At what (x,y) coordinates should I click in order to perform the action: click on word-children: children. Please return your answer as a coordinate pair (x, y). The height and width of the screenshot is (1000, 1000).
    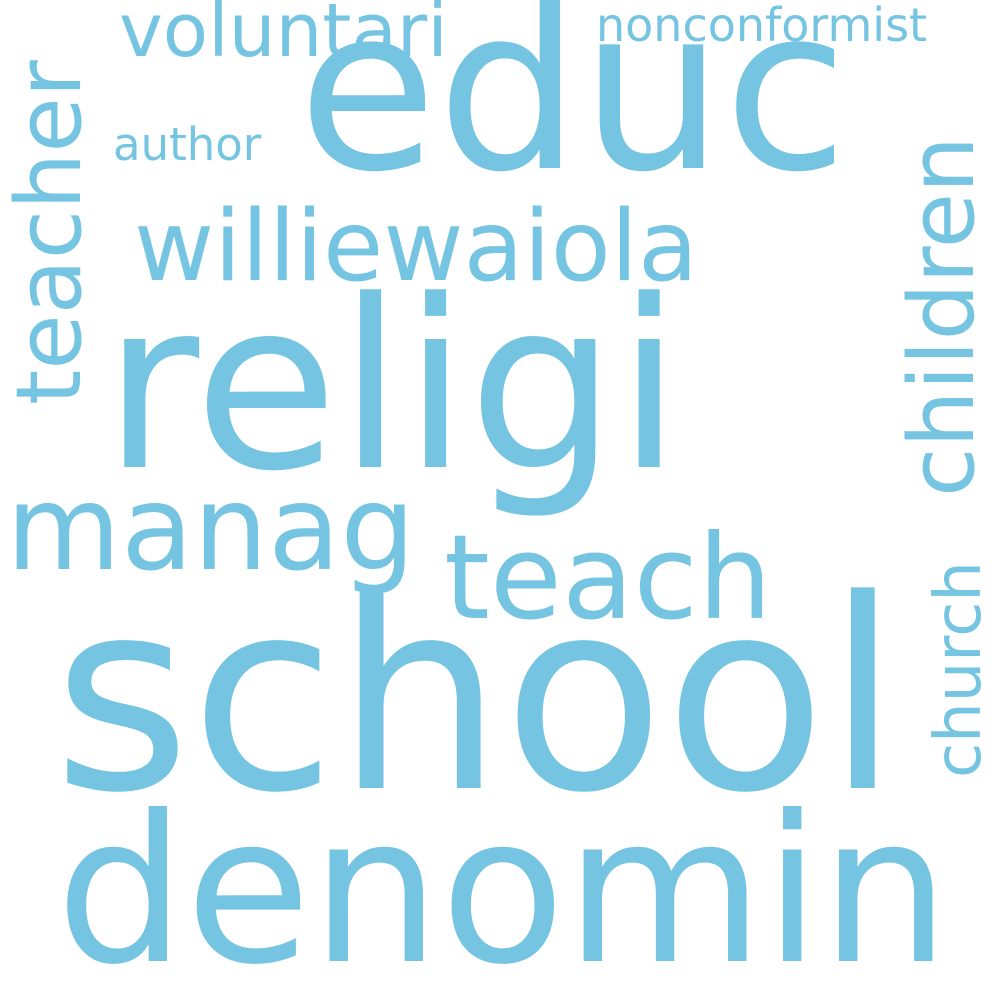
    Looking at the image, I should click on (942, 316).